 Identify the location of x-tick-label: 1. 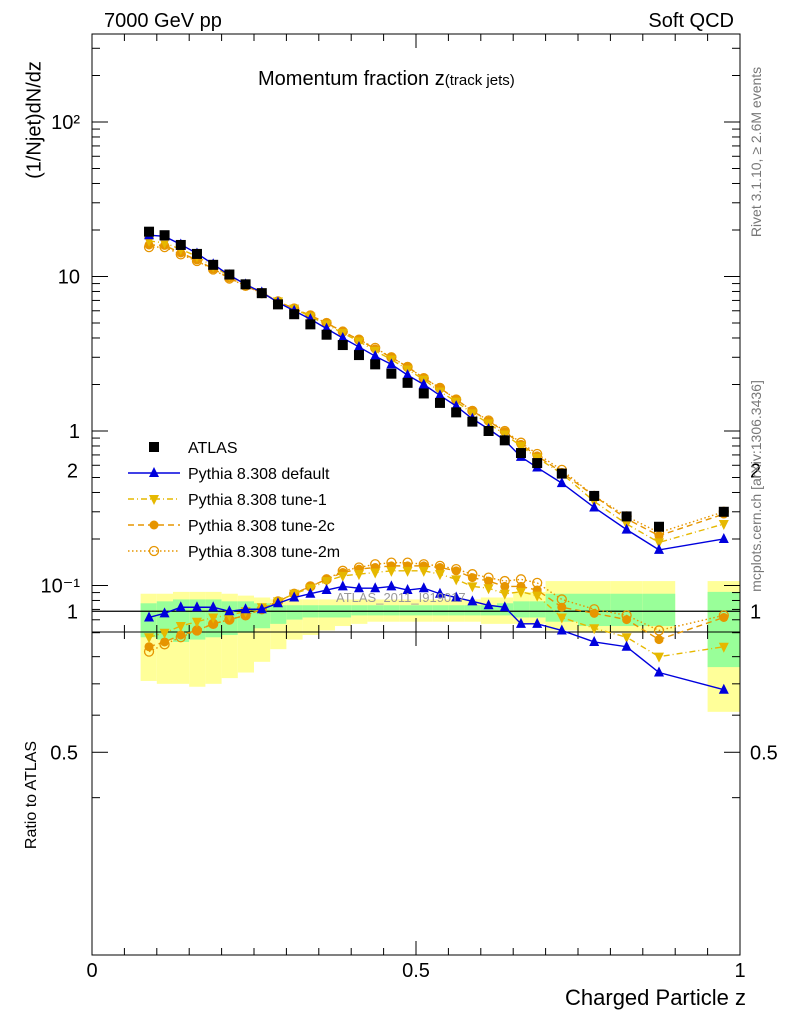
(739, 971).